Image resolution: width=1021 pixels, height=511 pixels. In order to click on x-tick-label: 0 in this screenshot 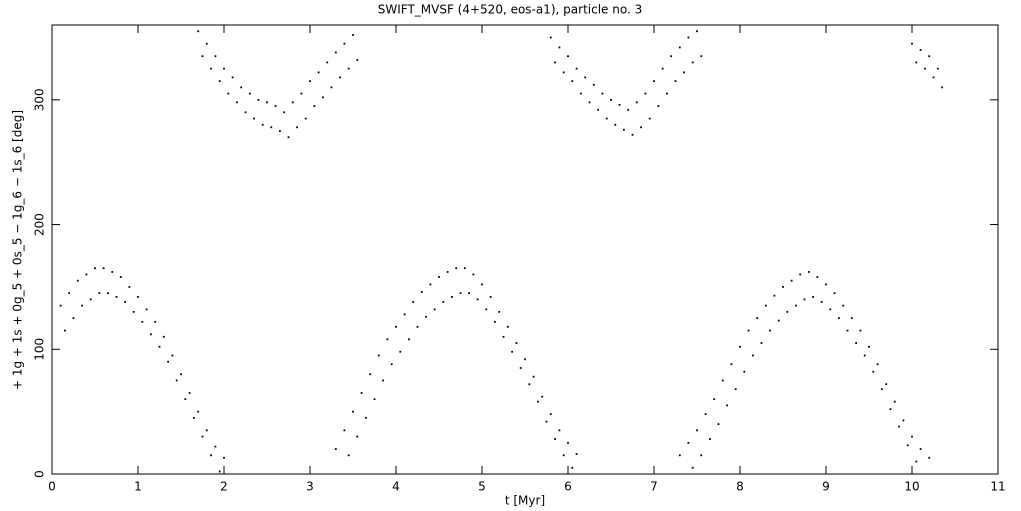, I will do `click(52, 487)`.